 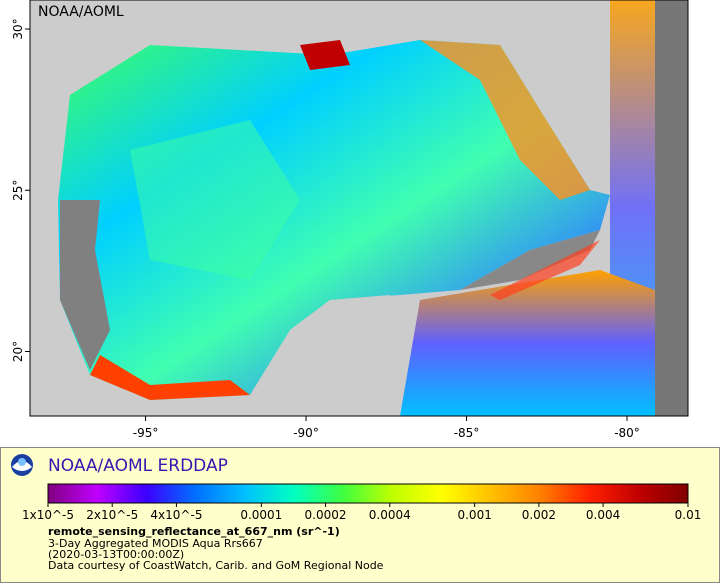 What do you see at coordinates (112, 515) in the screenshot?
I see `colorbar-tick-label: 2x10^-5` at bounding box center [112, 515].